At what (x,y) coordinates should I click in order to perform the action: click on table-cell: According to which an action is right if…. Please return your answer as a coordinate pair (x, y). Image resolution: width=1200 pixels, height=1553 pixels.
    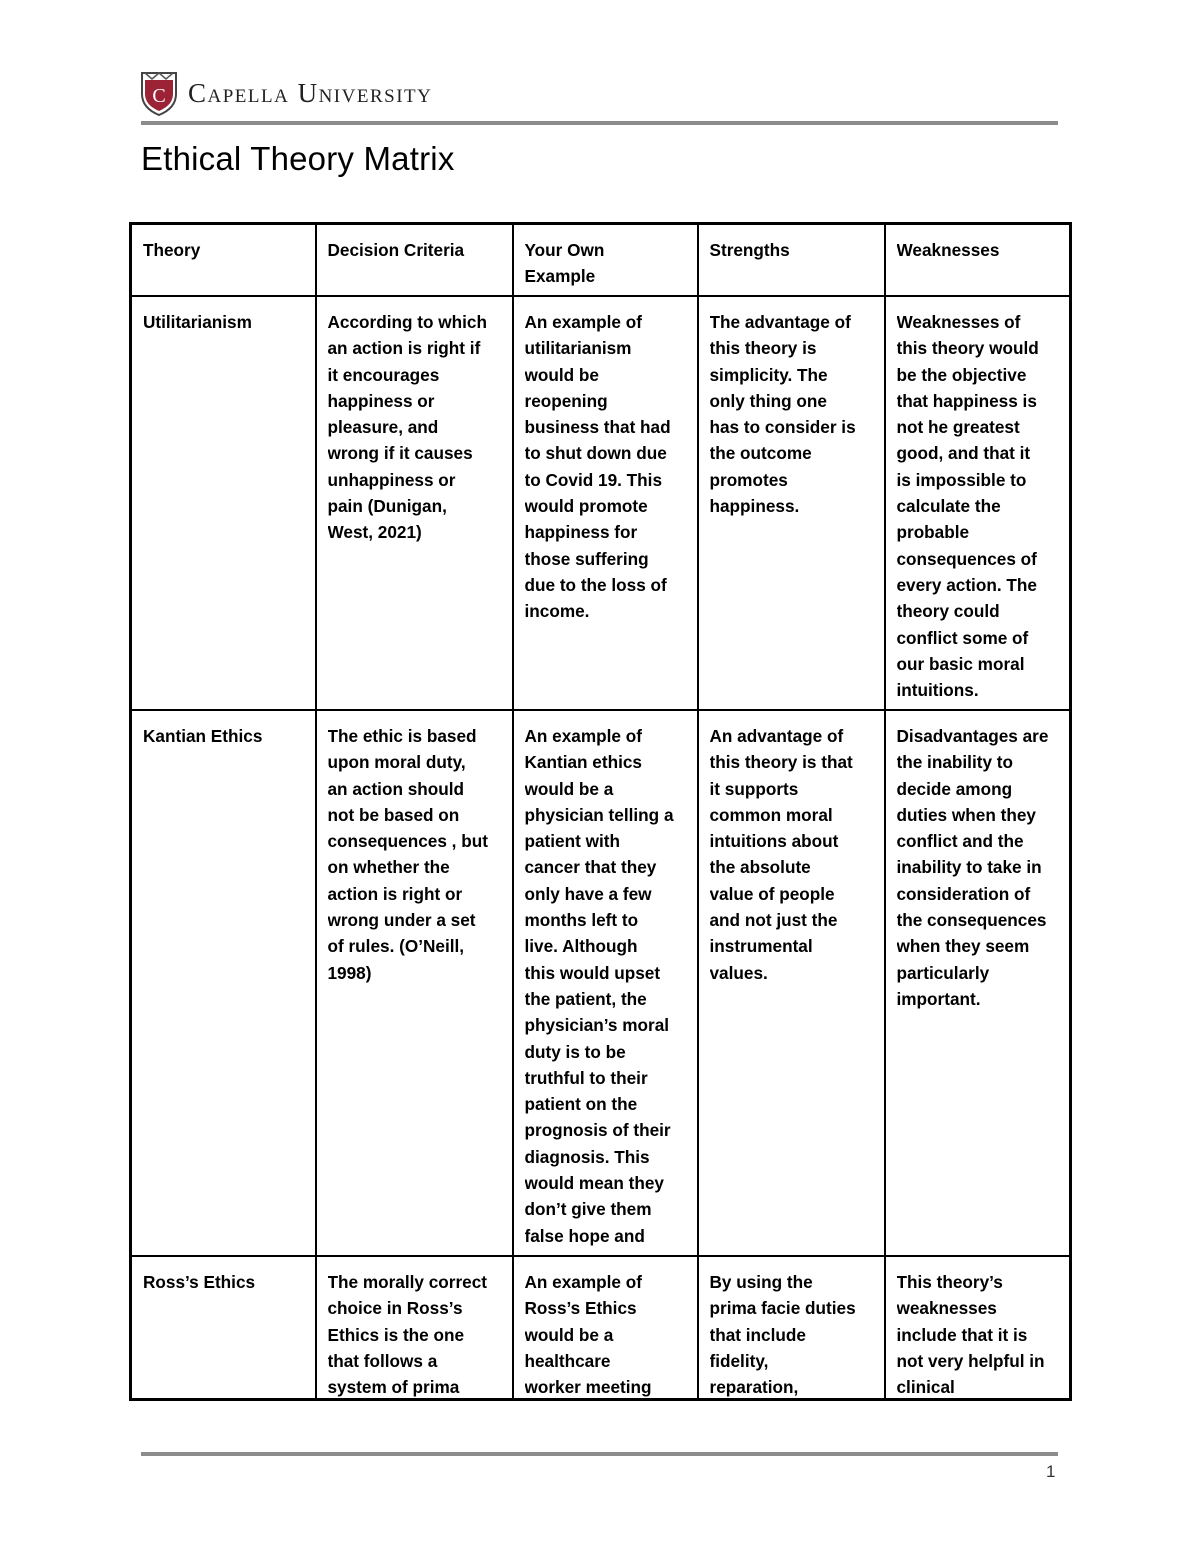
    Looking at the image, I should click on (414, 503).